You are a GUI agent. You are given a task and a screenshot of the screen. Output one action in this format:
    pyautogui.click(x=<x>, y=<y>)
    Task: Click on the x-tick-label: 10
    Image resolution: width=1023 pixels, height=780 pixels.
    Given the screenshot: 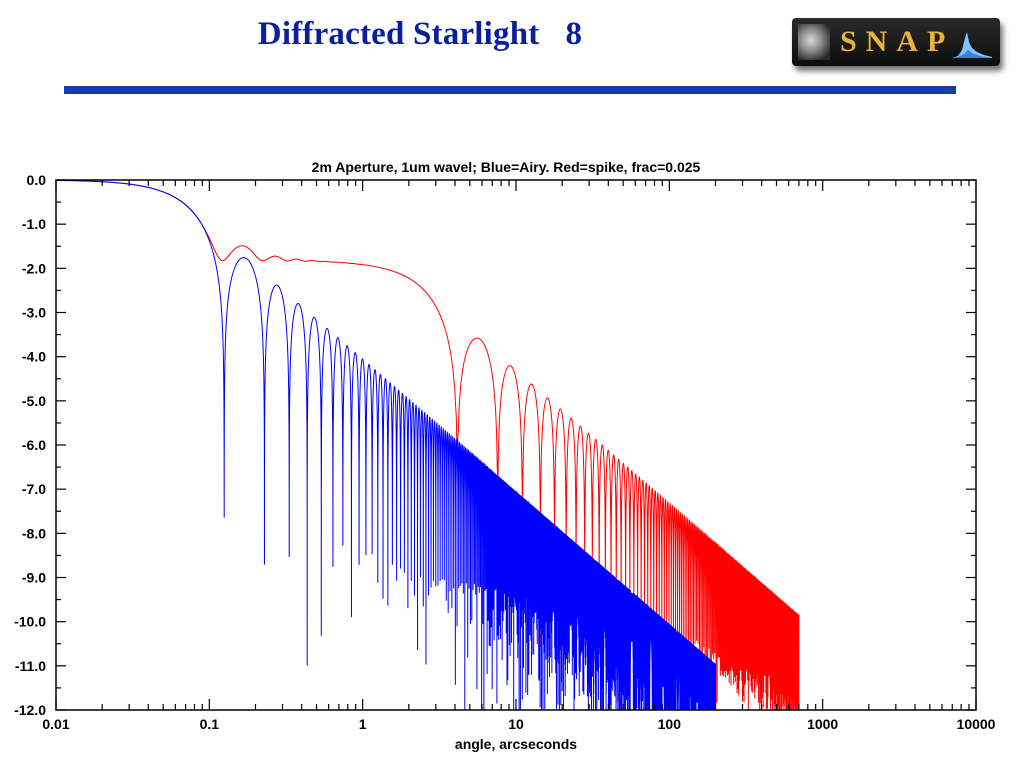 What is the action you would take?
    pyautogui.click(x=516, y=724)
    